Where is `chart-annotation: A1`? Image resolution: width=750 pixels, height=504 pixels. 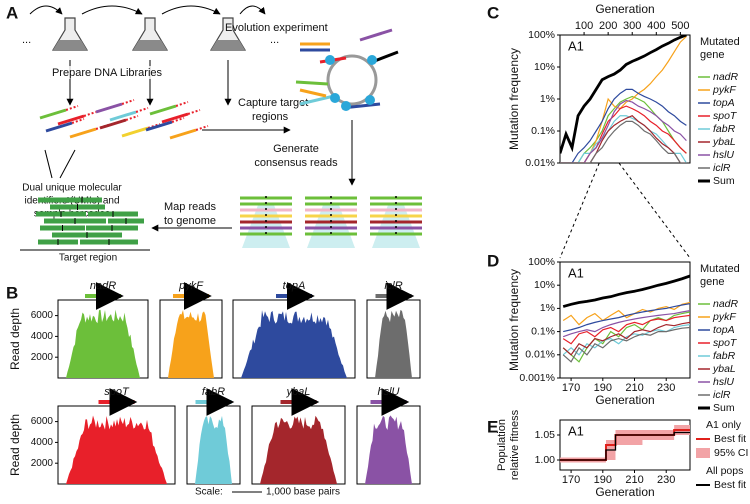 chart-annotation: A1 is located at coordinates (576, 272).